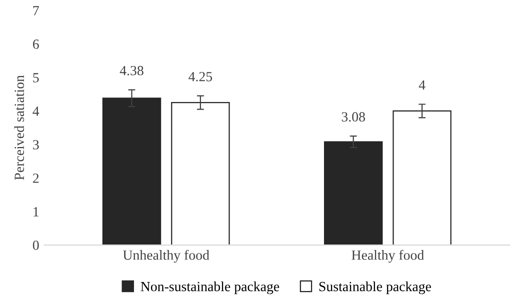 This screenshot has width=520, height=297. Describe the element at coordinates (19, 127) in the screenshot. I see `y-axis-title: Perceived satiation` at that location.